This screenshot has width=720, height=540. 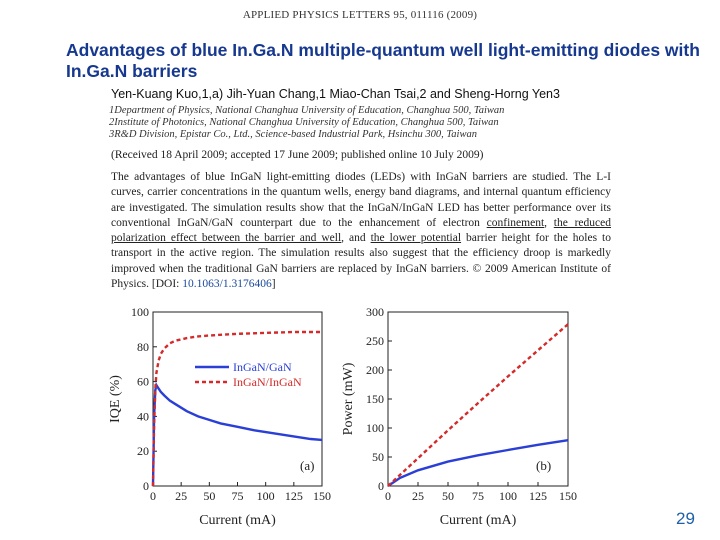 What do you see at coordinates (375, 312) in the screenshot?
I see `y-tick-label: 300` at bounding box center [375, 312].